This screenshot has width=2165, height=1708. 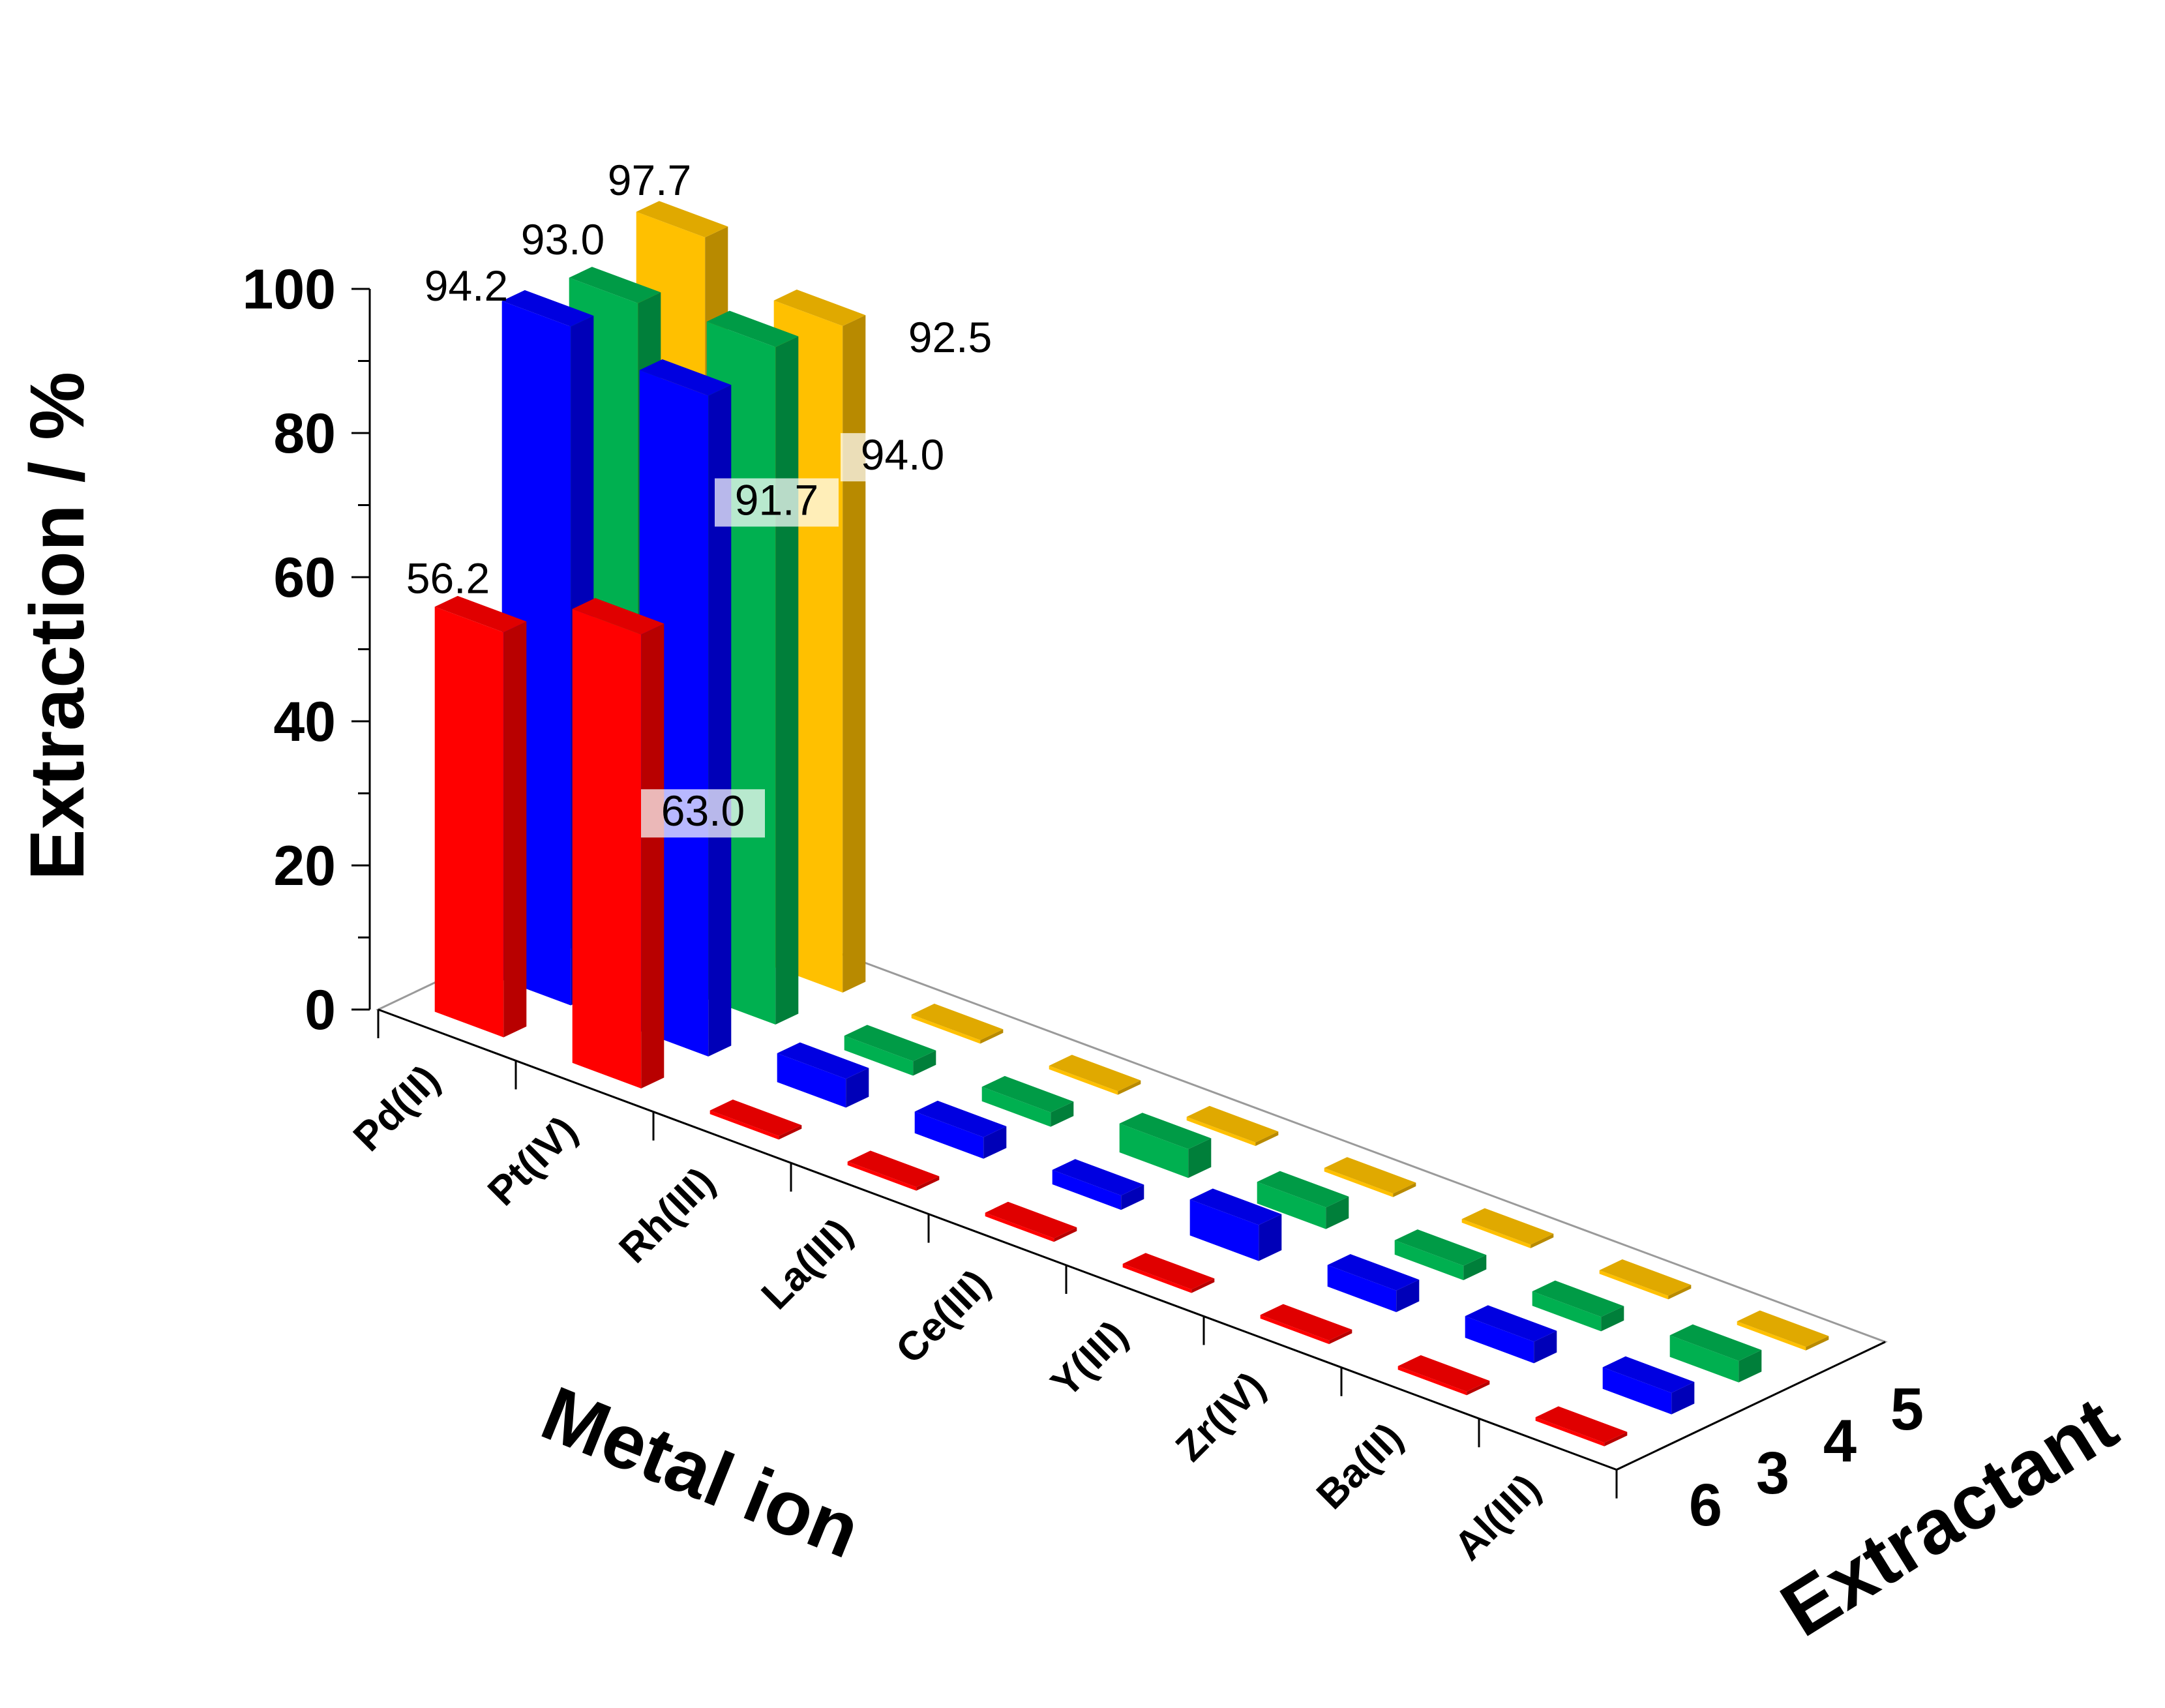 I want to click on bar-6-Al(III), so click(x=1581, y=1426).